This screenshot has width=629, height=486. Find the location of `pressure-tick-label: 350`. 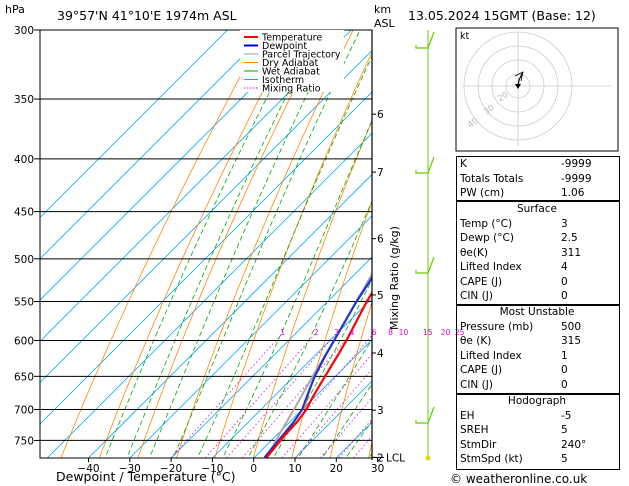

pressure-tick-label: 350 is located at coordinates (24, 100).